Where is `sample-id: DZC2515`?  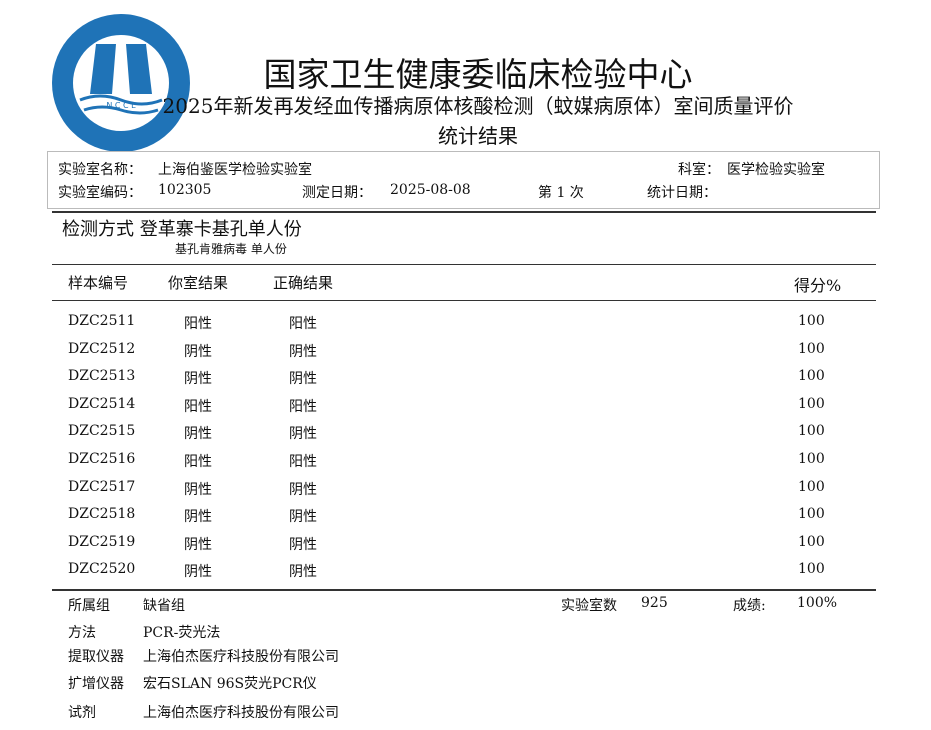
sample-id: DZC2515 is located at coordinates (102, 431).